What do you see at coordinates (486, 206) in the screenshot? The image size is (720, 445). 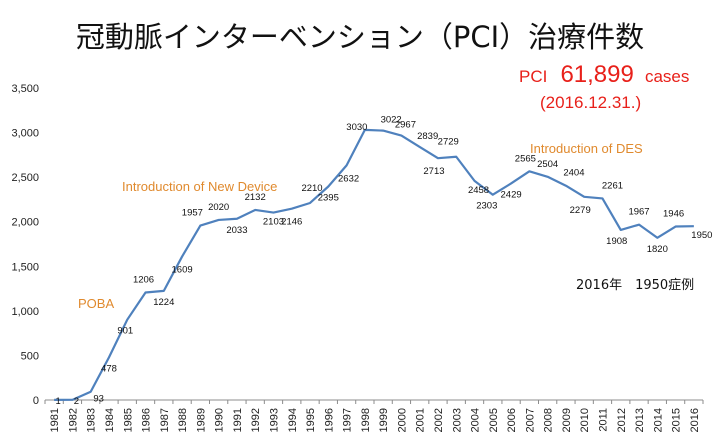 I see `data-label: 2303` at bounding box center [486, 206].